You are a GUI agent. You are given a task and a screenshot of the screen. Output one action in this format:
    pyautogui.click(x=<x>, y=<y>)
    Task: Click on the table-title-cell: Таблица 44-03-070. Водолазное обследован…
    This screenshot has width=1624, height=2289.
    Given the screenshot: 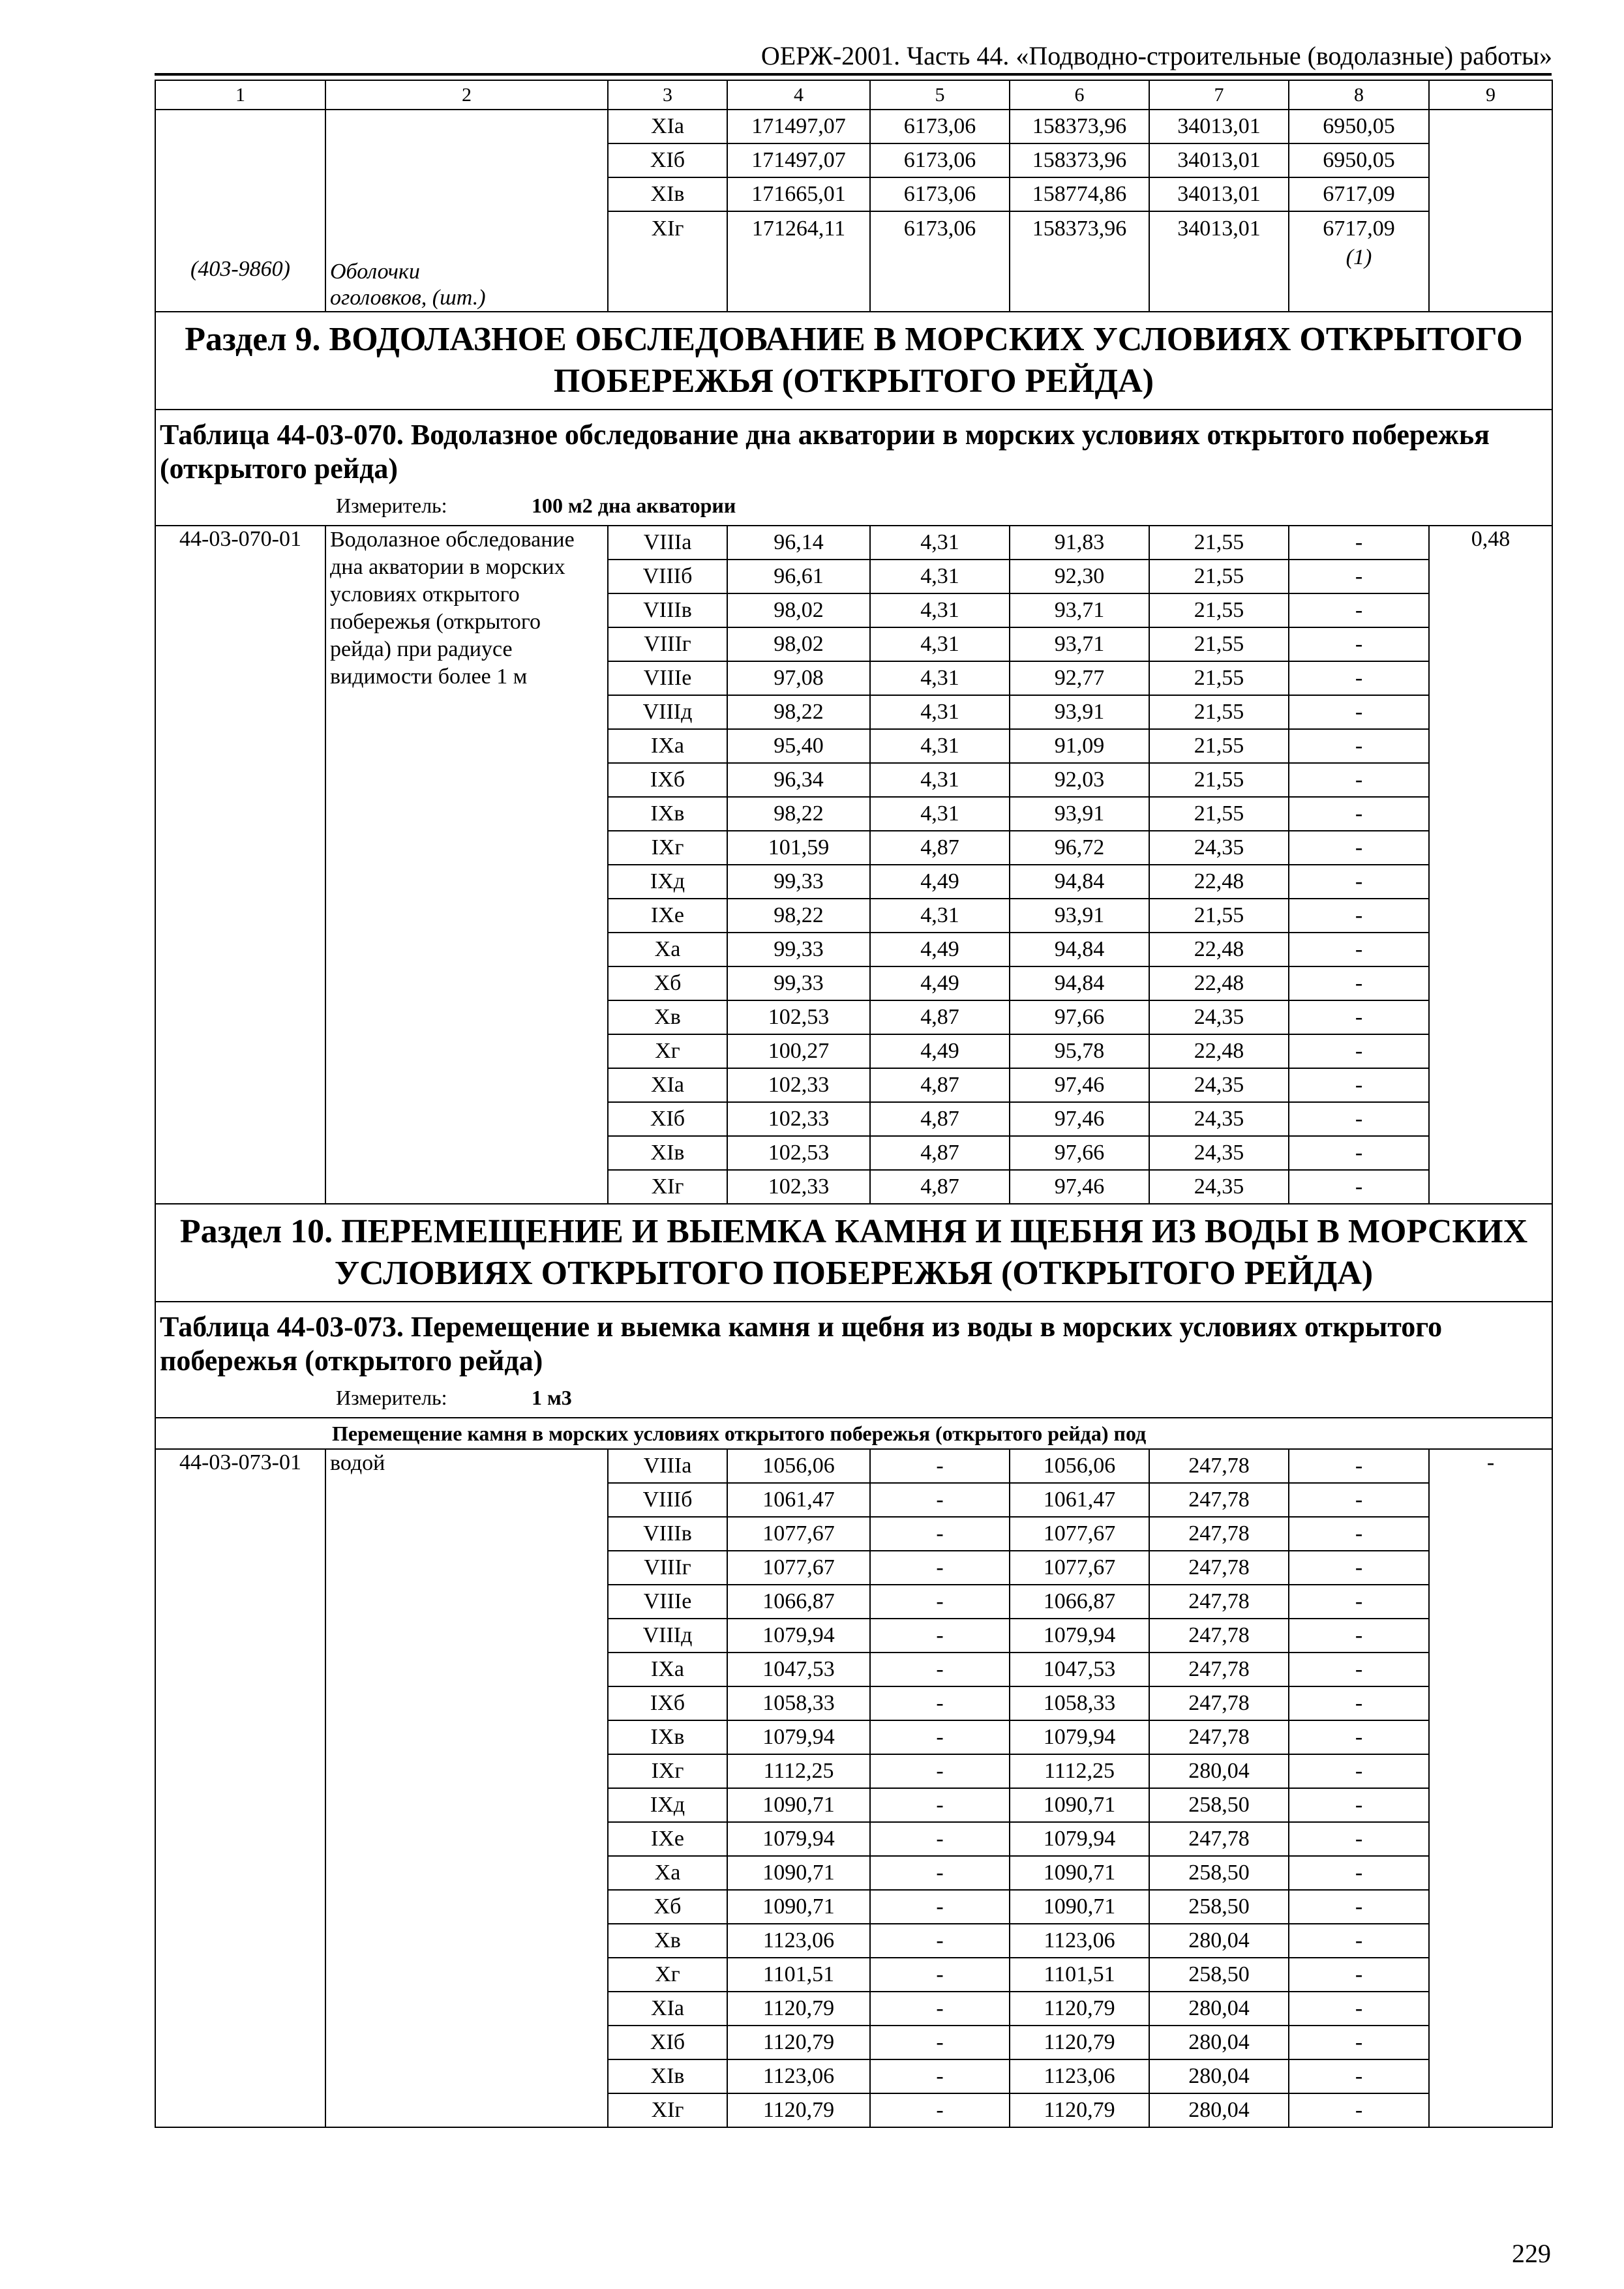 What is the action you would take?
    pyautogui.click(x=854, y=467)
    